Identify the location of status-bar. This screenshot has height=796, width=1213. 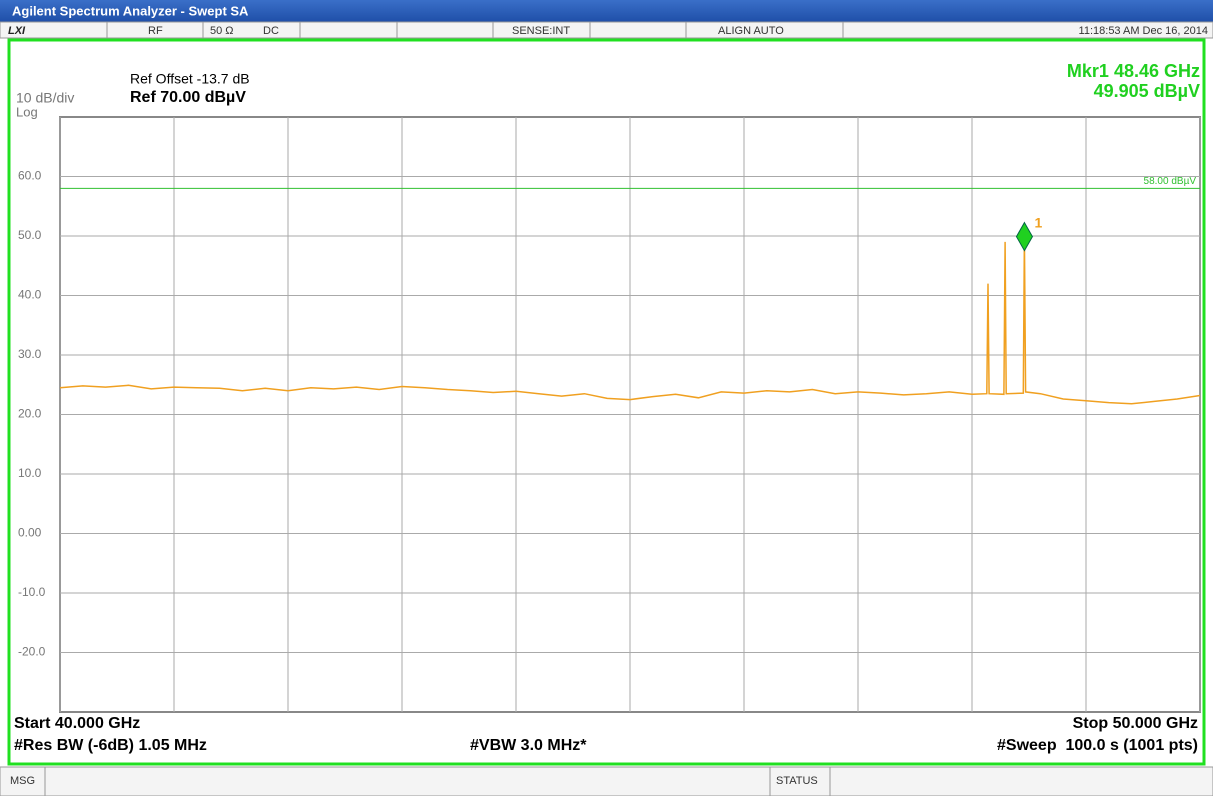
(606, 30).